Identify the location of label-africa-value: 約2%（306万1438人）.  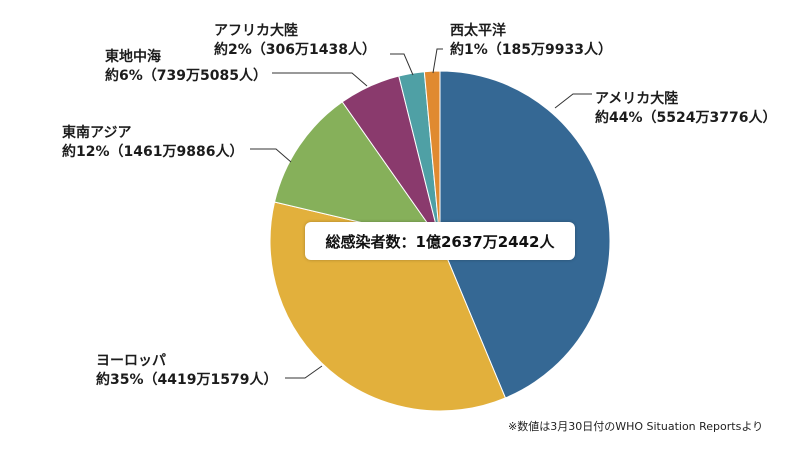
(295, 50).